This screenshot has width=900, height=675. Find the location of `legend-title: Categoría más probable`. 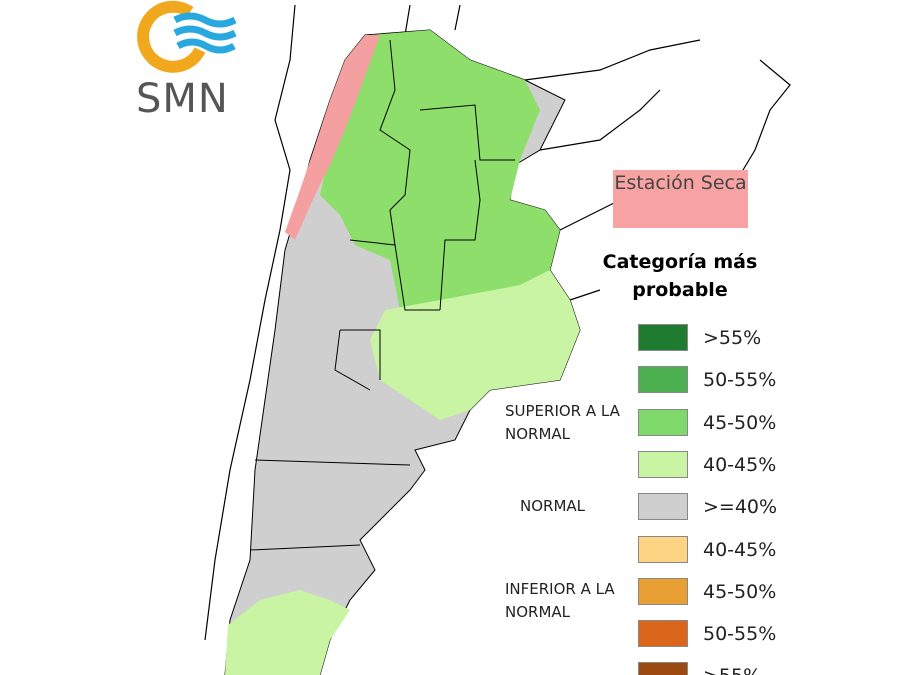

legend-title: Categoría más probable is located at coordinates (680, 276).